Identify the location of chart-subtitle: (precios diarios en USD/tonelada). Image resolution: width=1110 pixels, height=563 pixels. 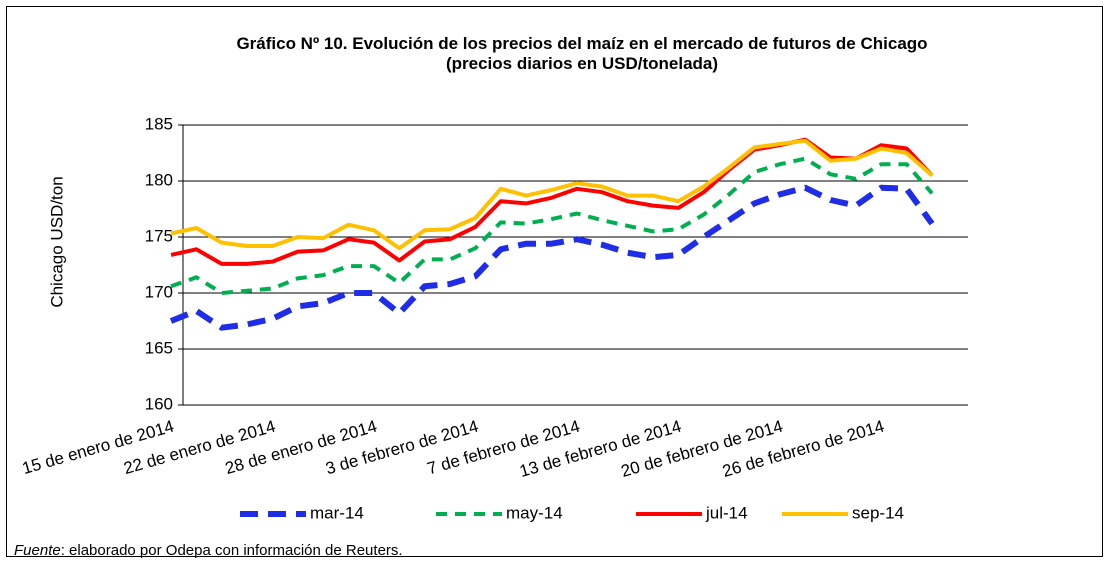
(582, 63).